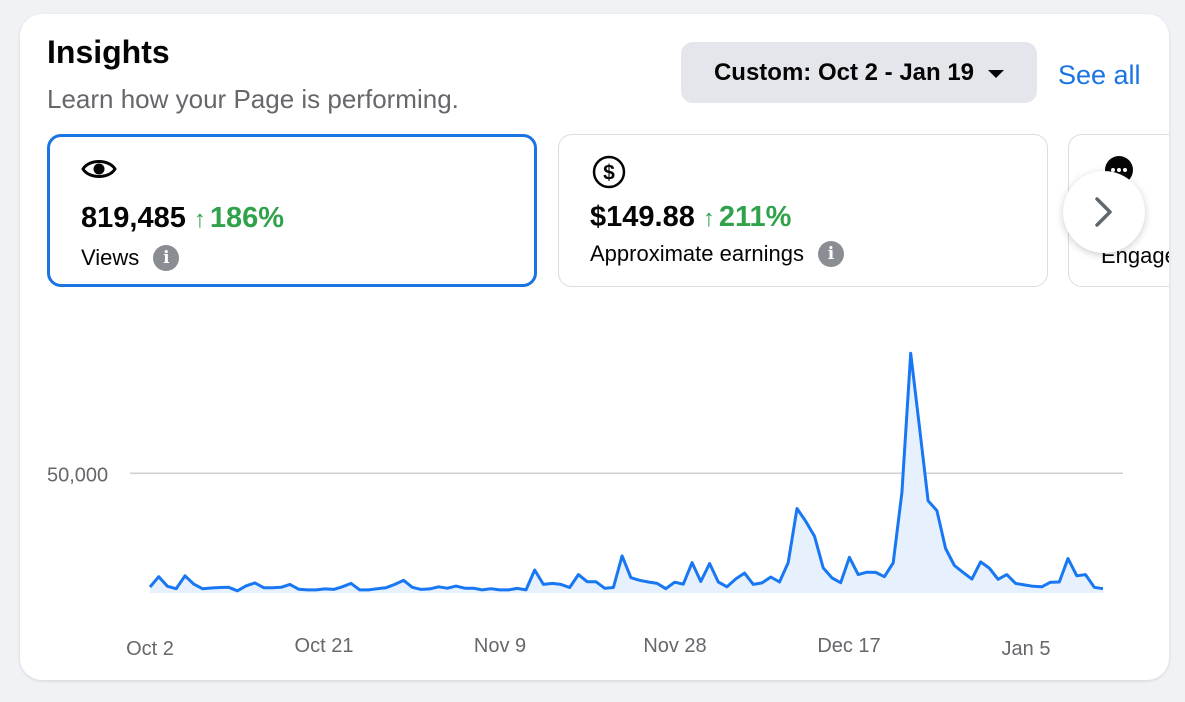  I want to click on page-subtitle: Learn how your Page is performing., so click(253, 99).